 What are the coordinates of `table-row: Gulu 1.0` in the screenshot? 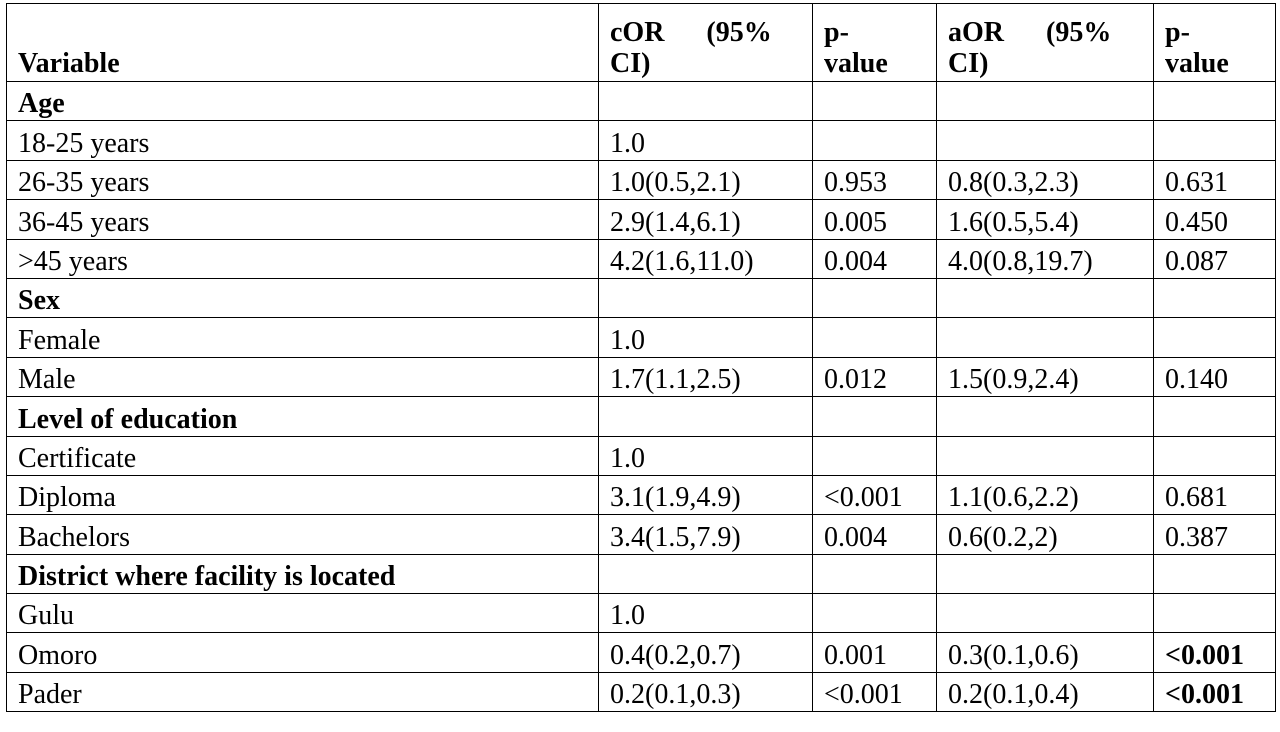 It's located at (641, 613).